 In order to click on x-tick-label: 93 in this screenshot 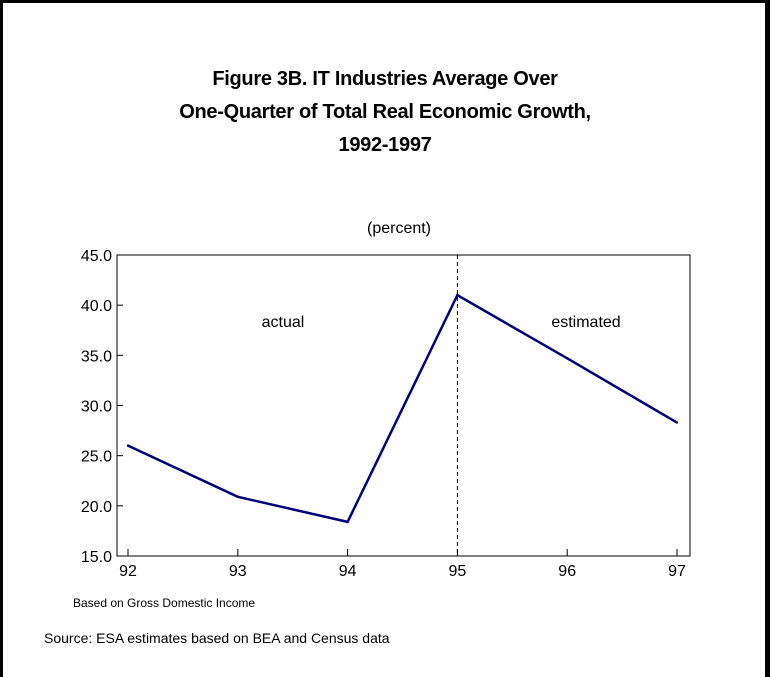, I will do `click(238, 571)`.